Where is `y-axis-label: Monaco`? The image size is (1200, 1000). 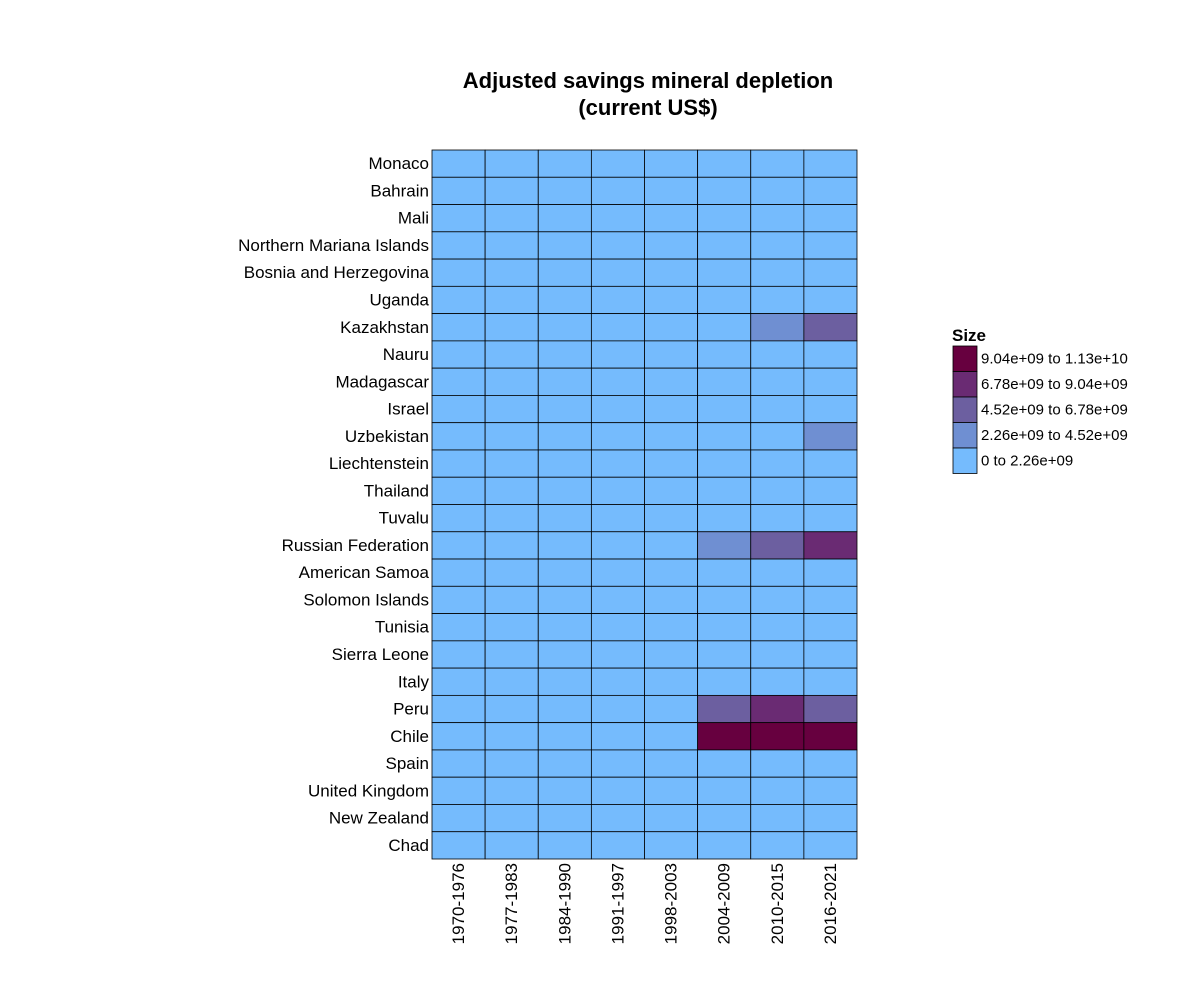 y-axis-label: Monaco is located at coordinates (399, 163).